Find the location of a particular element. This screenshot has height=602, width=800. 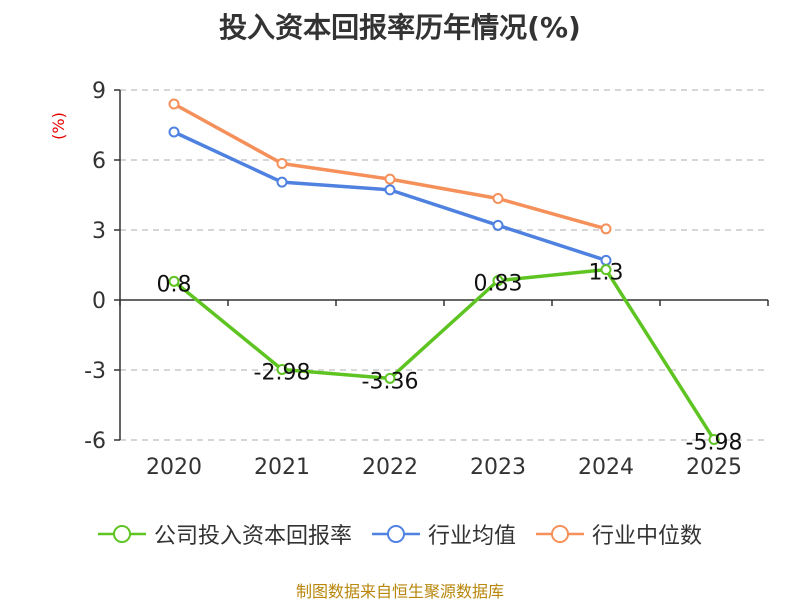

legend-label: 行业均值 is located at coordinates (471, 536).